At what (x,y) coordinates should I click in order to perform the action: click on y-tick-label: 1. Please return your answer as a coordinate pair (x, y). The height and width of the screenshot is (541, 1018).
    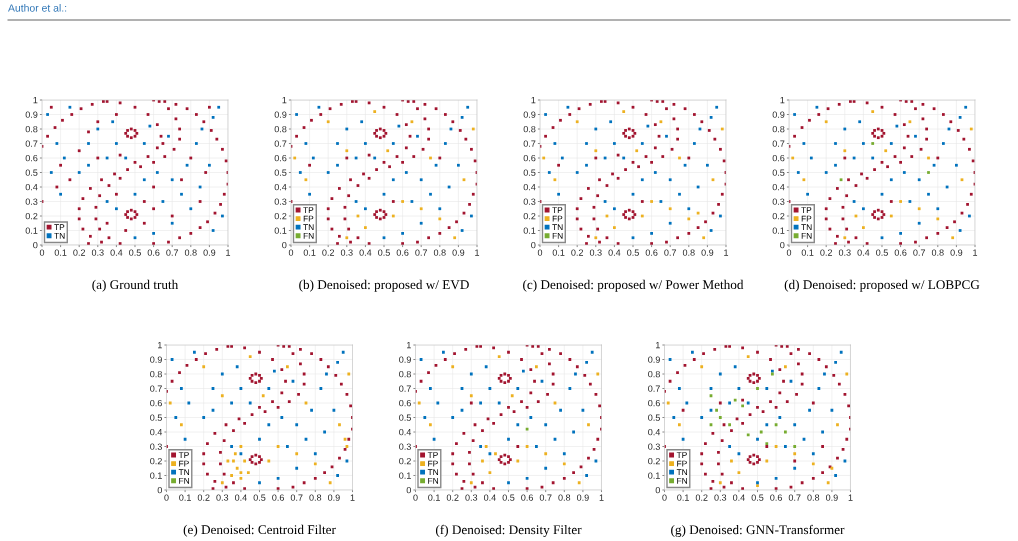
    Looking at the image, I should click on (409, 345).